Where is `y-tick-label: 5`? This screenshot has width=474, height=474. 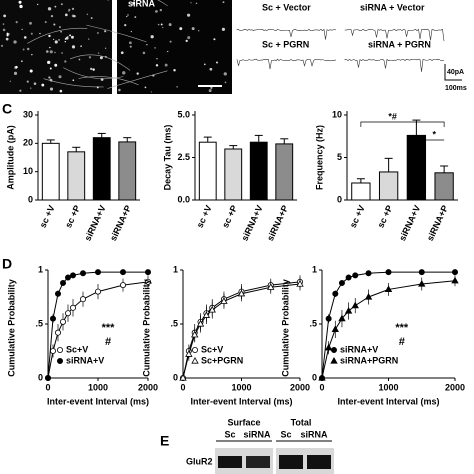 y-tick-label: 5 is located at coordinates (339, 157).